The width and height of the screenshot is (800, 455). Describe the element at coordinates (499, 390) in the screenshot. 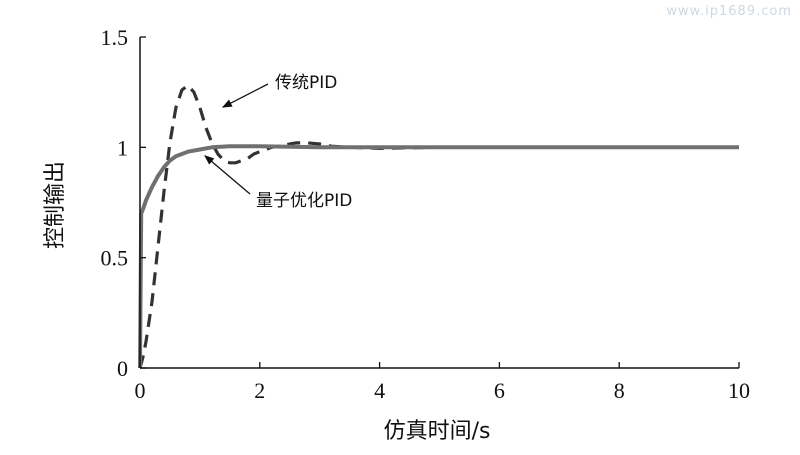

I see `x-tick-label: 6` at that location.